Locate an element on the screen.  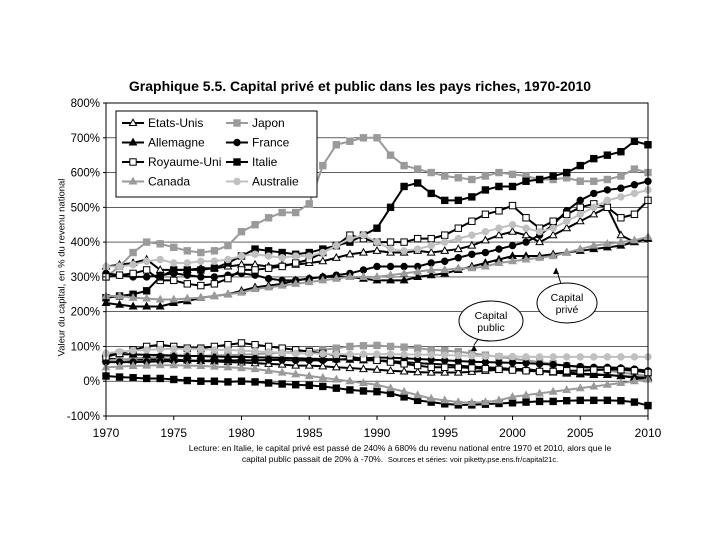
y-tick-label: 400% is located at coordinates (85, 243).